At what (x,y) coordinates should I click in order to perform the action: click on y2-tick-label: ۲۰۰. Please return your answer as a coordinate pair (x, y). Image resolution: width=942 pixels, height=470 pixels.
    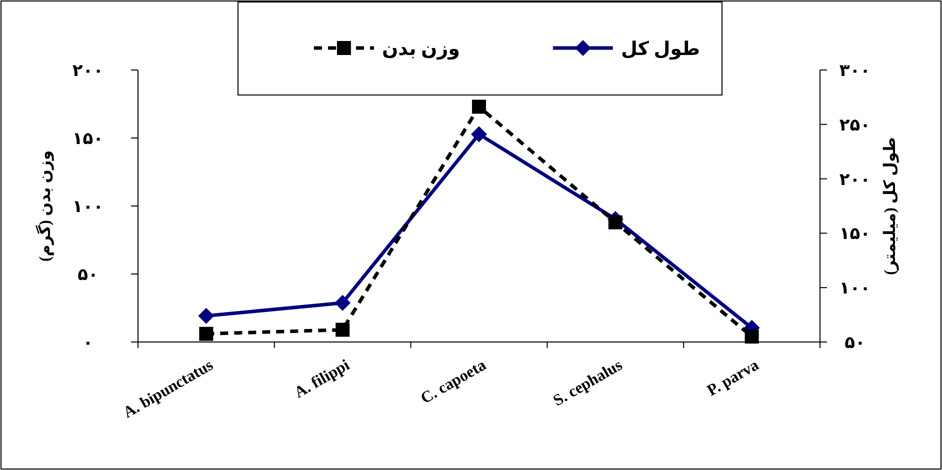
    Looking at the image, I should click on (855, 179).